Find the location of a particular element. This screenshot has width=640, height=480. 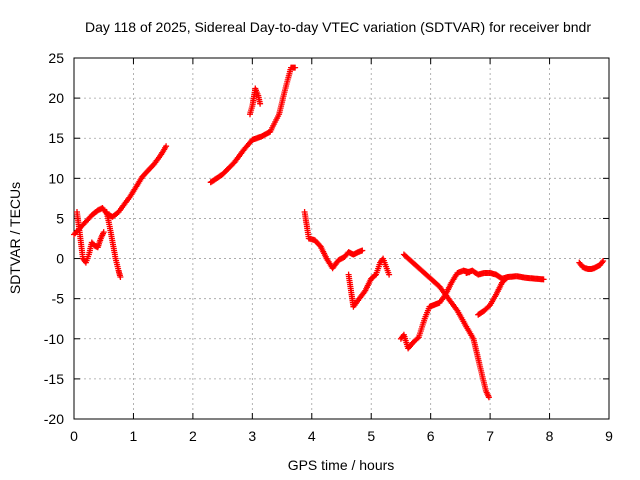

y-tick-label: -20 is located at coordinates (54, 419).